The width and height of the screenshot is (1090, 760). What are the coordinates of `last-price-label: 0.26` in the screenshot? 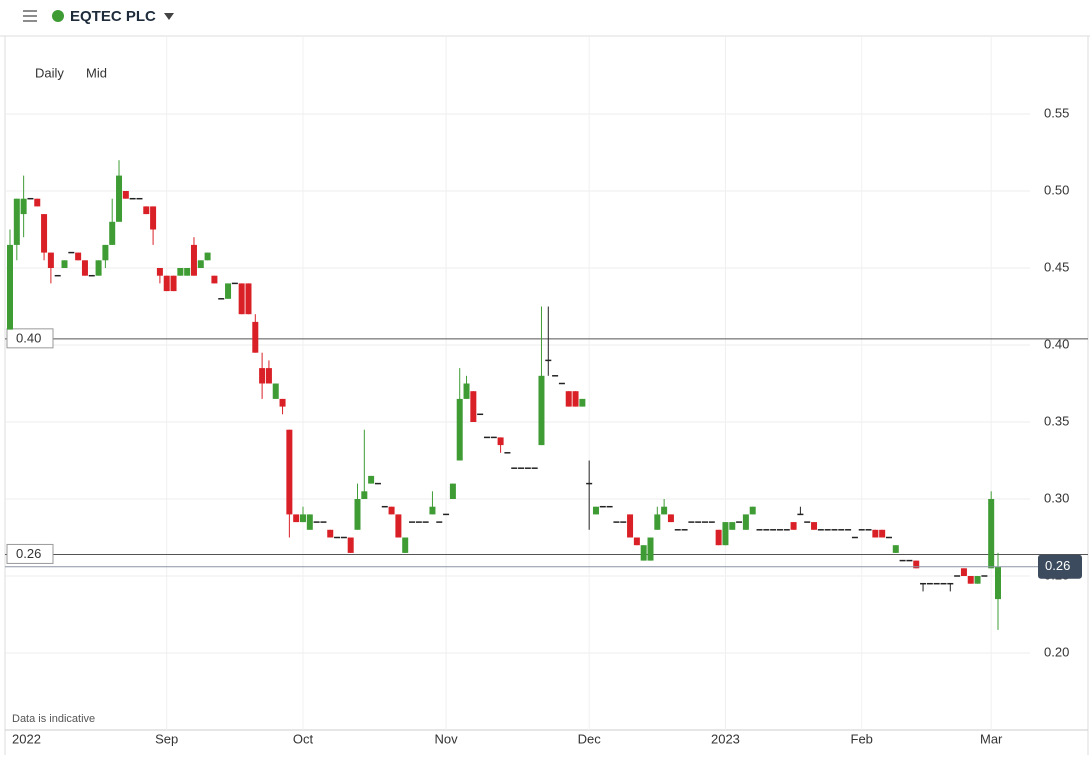 It's located at (1057, 565).